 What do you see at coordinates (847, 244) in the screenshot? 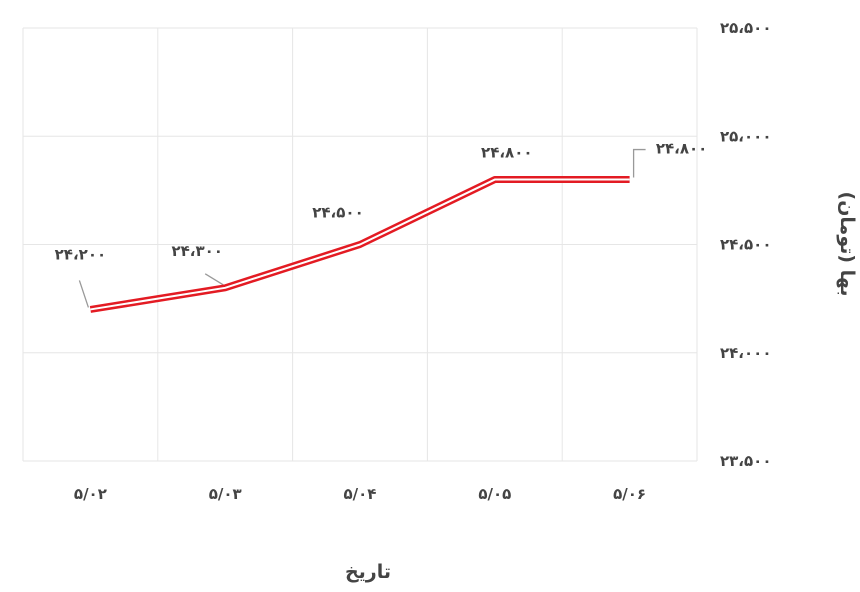
I see `y-axis-title: بها (تومان)` at bounding box center [847, 244].